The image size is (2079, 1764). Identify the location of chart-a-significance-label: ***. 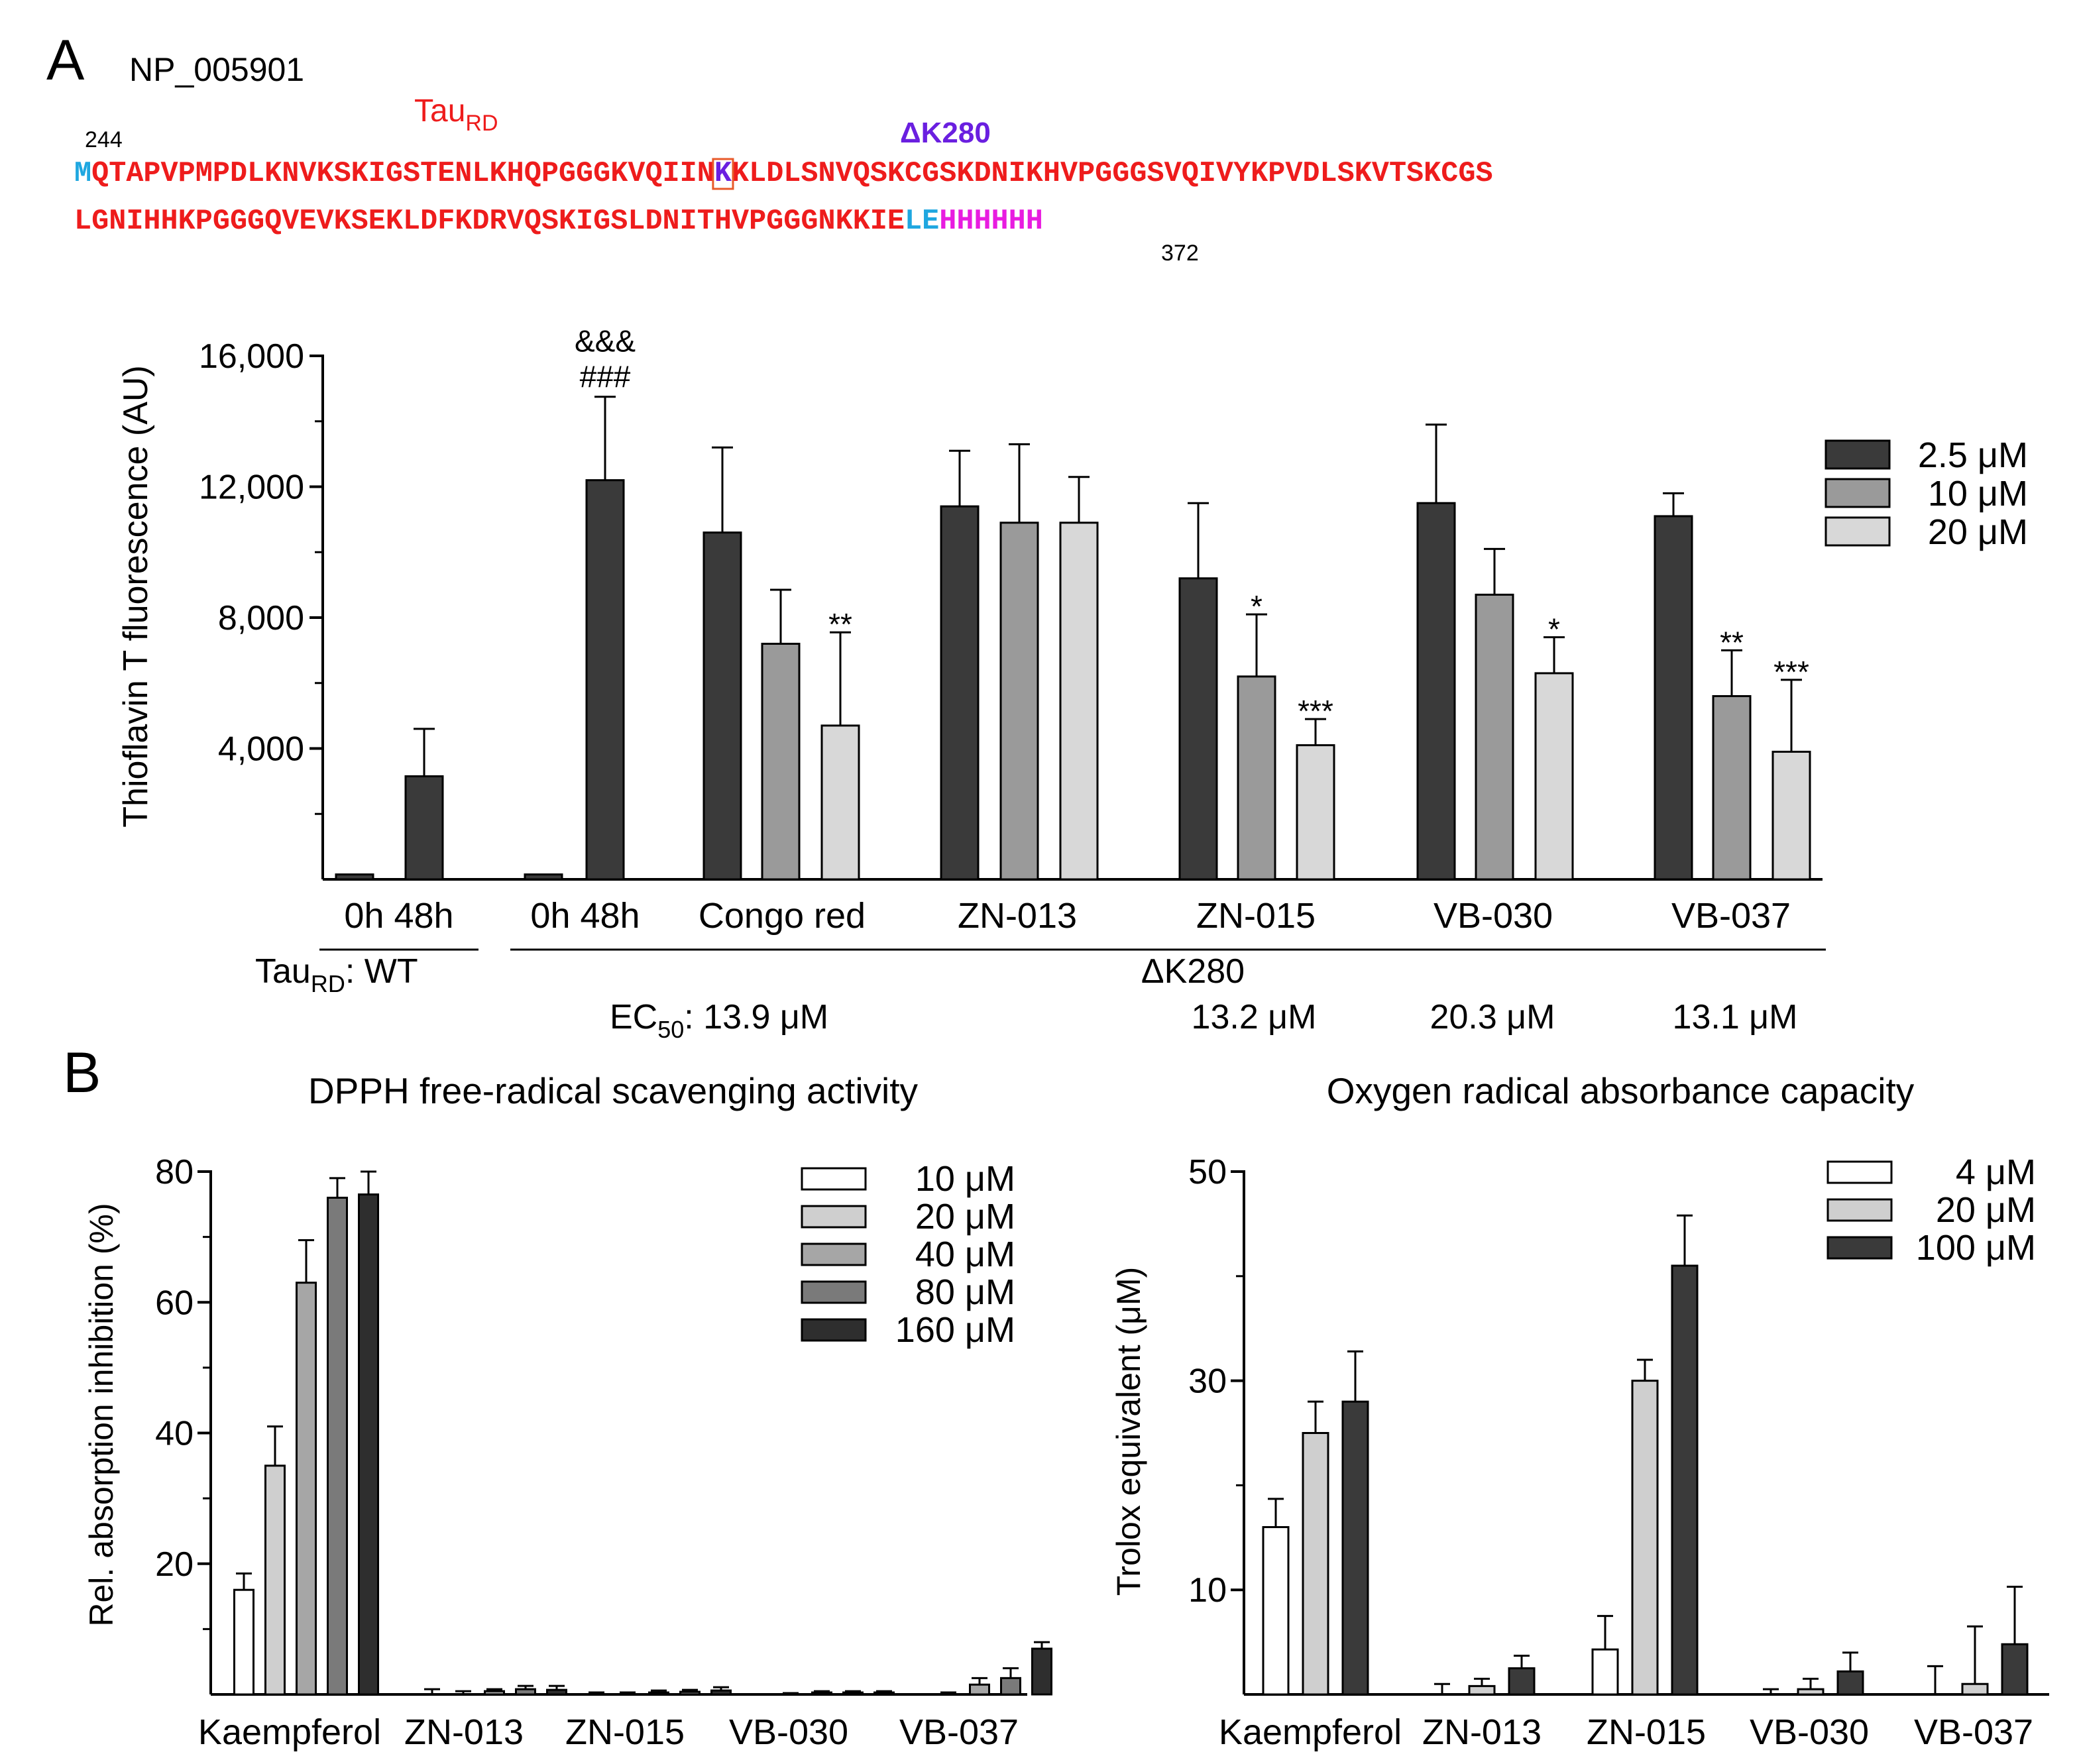
(1315, 711).